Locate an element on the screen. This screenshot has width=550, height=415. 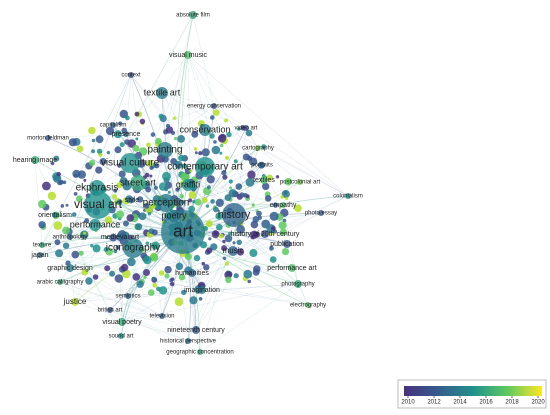
node-label: visual music is located at coordinates (188, 55).